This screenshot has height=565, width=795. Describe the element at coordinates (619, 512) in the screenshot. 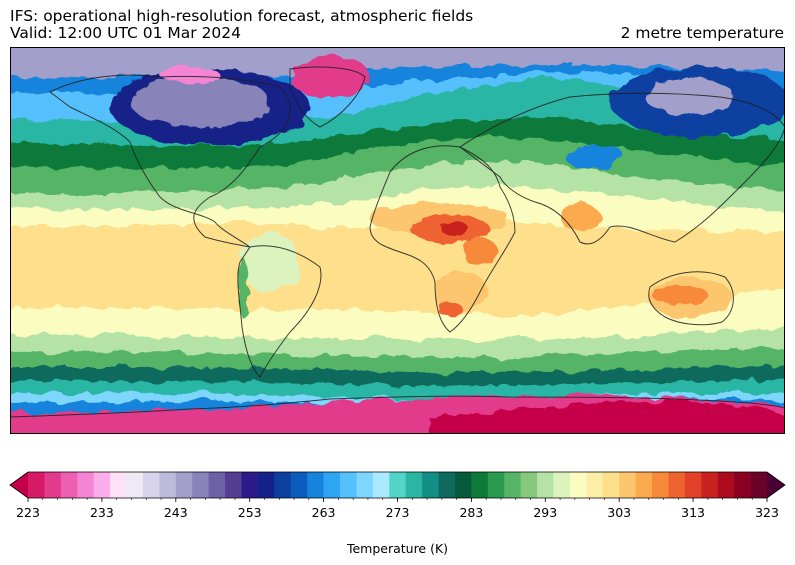

I see `colorbar-tick-label: 303` at that location.